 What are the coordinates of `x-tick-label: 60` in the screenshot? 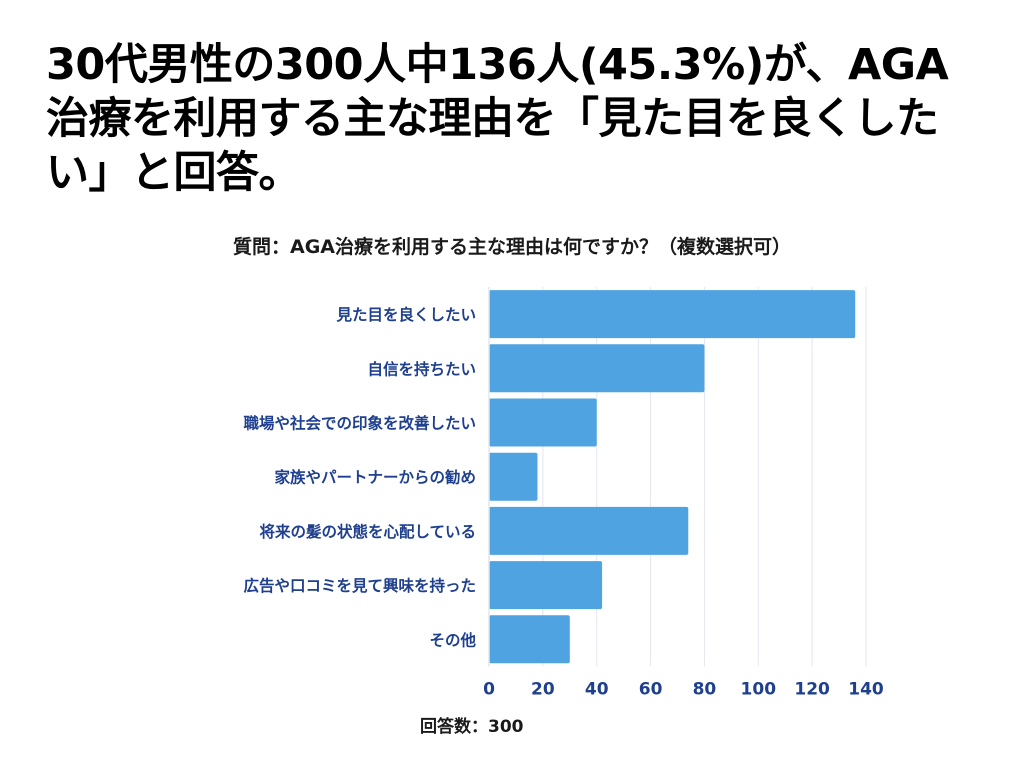 It's located at (651, 689).